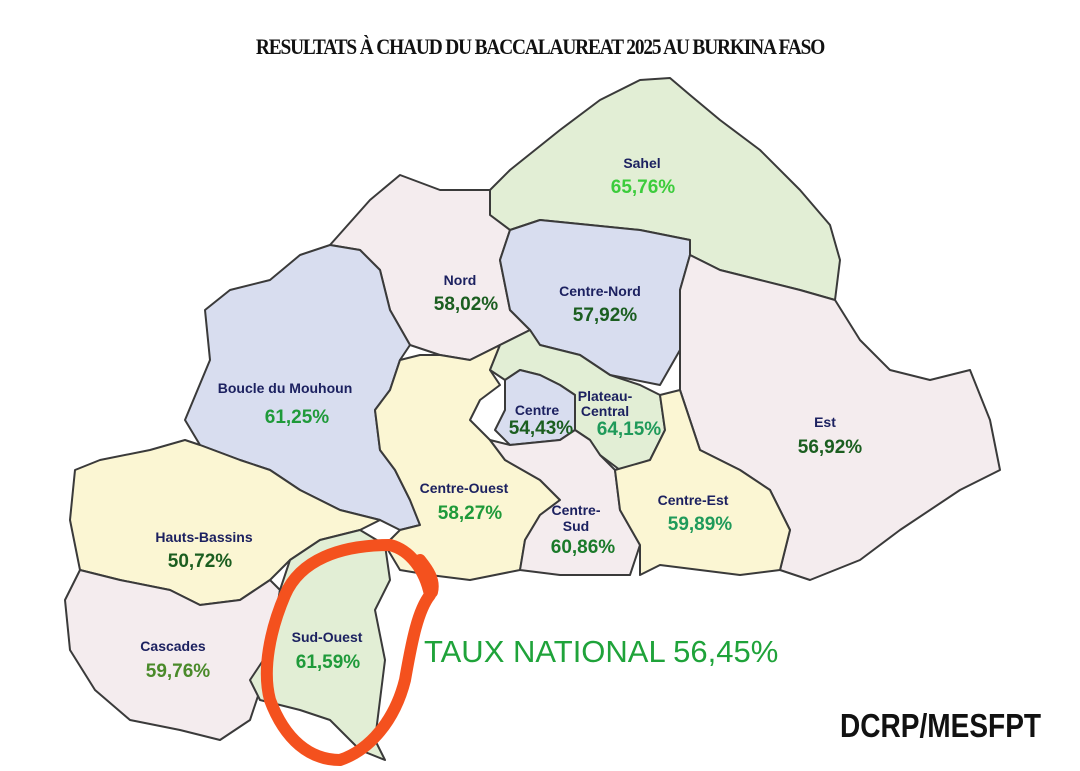 The height and width of the screenshot is (771, 1080). I want to click on label-plateau-name-1: Plateau-, so click(605, 396).